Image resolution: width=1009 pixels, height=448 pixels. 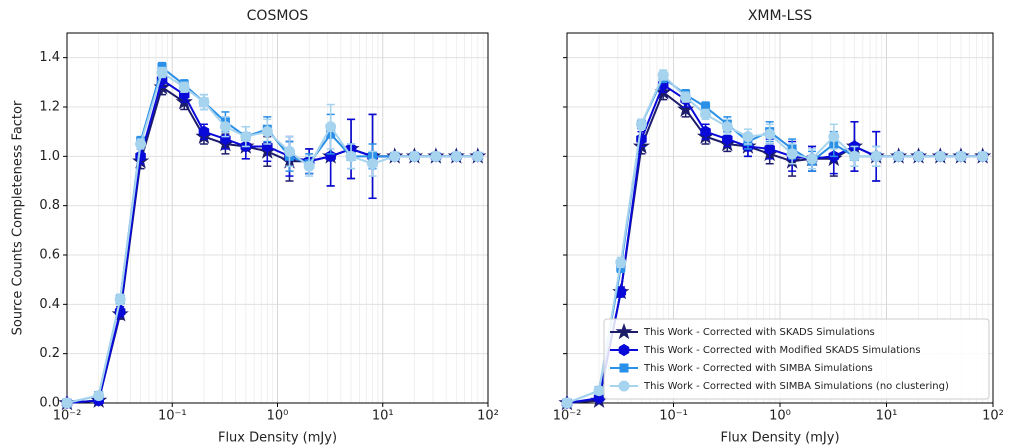 I want to click on chart-title: COSMOS, so click(x=278, y=16).